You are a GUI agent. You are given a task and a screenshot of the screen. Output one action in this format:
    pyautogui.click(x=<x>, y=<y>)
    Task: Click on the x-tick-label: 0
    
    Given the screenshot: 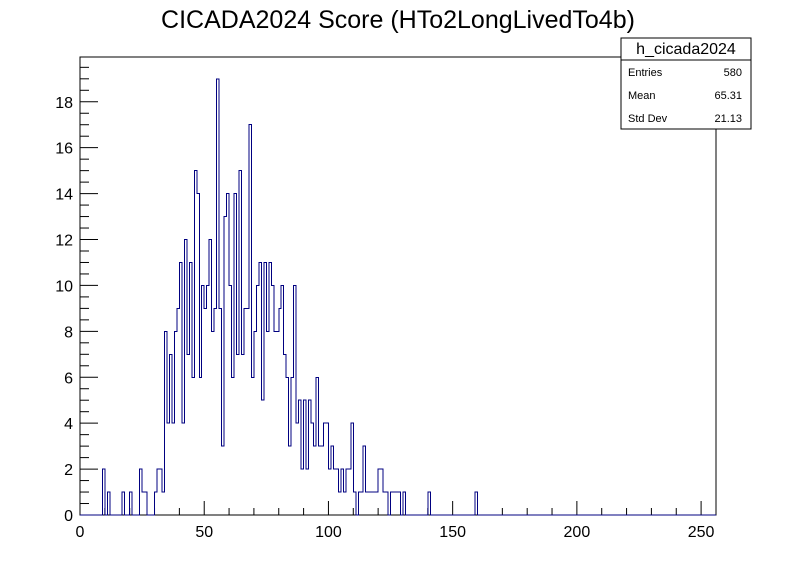 What is the action you would take?
    pyautogui.click(x=80, y=532)
    